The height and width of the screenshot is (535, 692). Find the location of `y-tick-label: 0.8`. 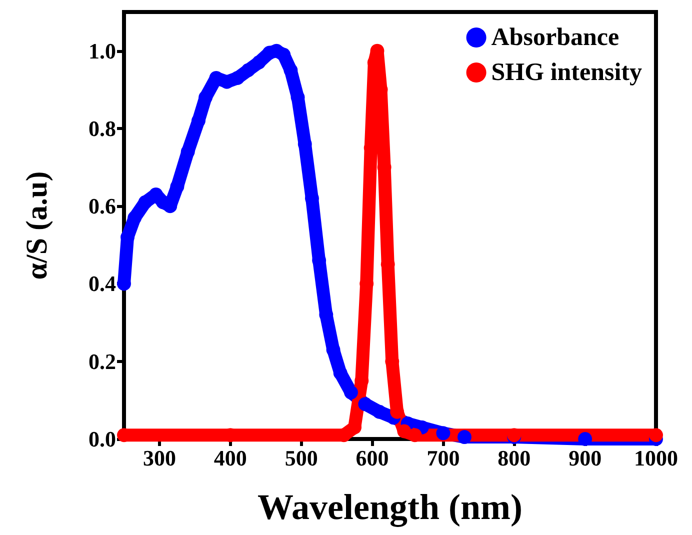

y-tick-label: 0.8 is located at coordinates (102, 128).